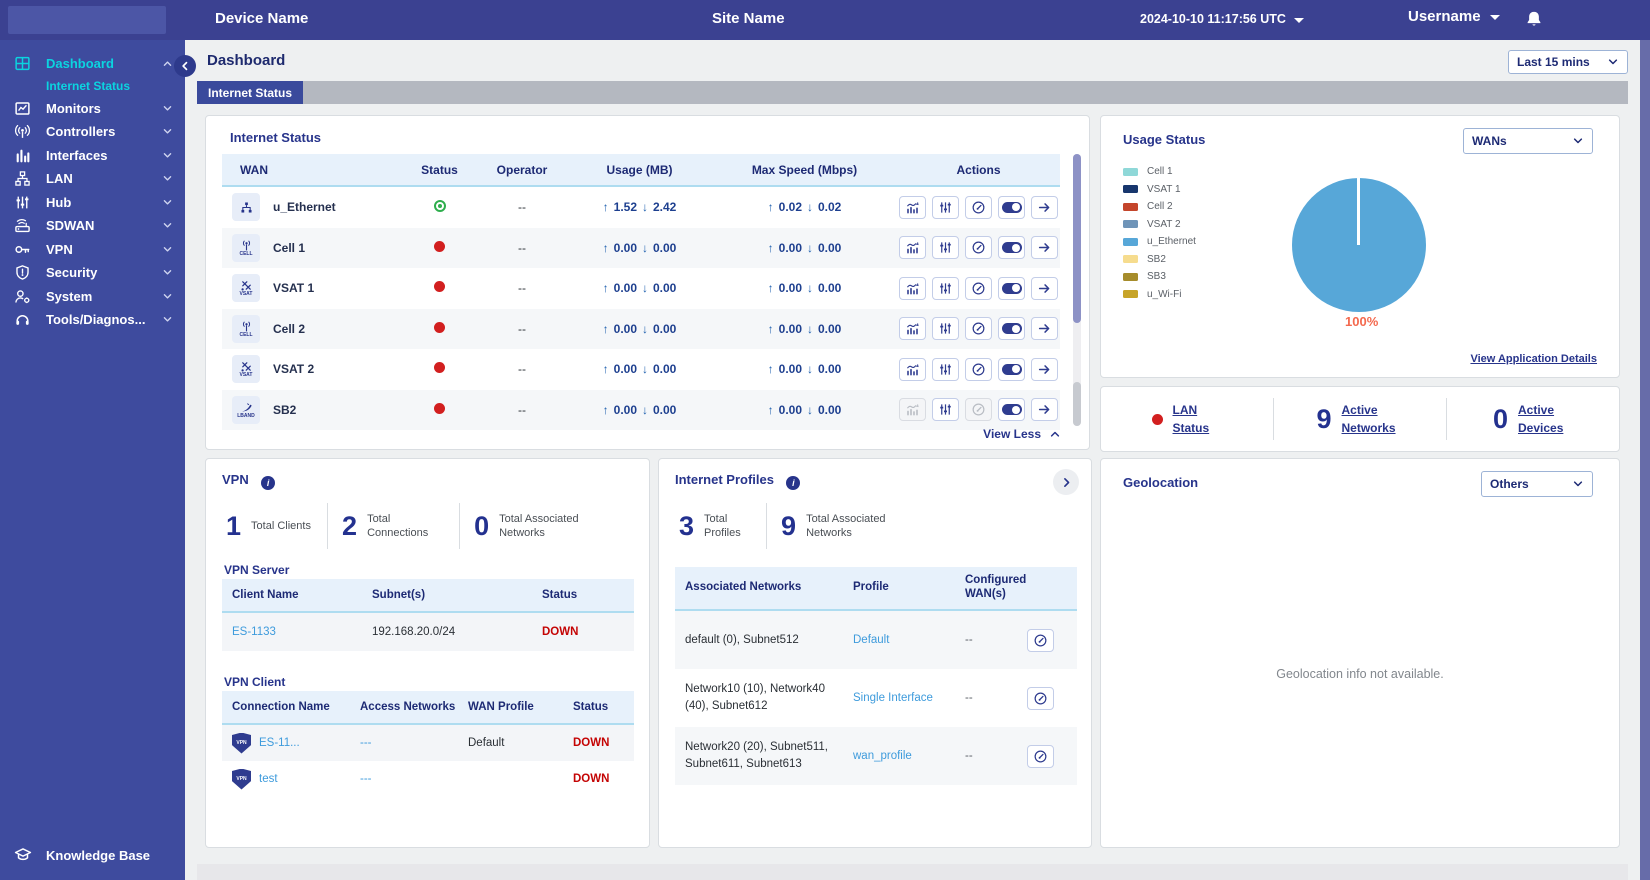  Describe the element at coordinates (22, 131) in the screenshot. I see `antenna-icon` at that location.